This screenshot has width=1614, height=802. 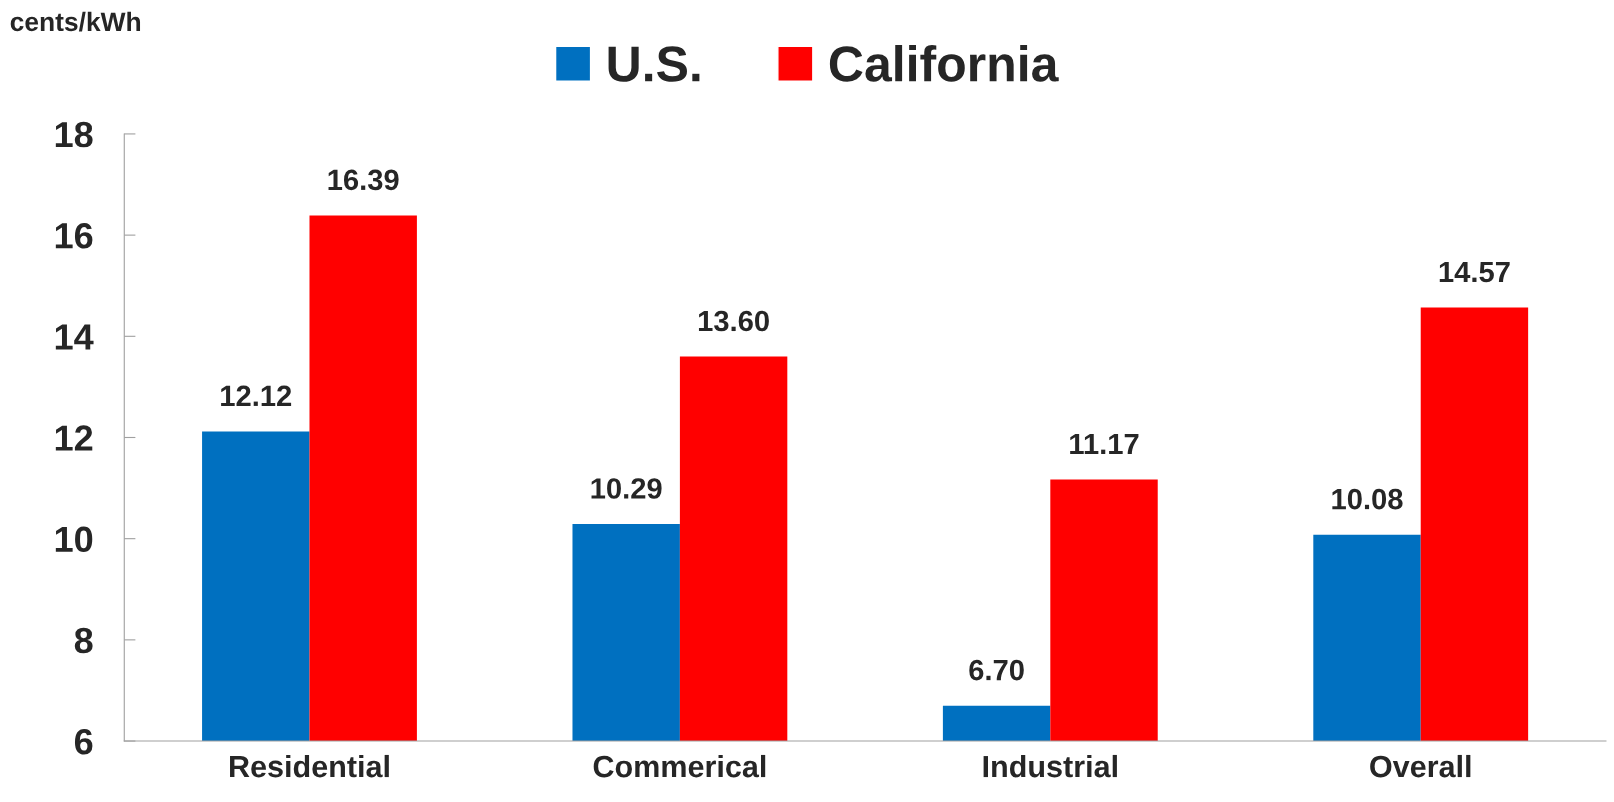 What do you see at coordinates (74, 438) in the screenshot?
I see `y-tick-label: 12` at bounding box center [74, 438].